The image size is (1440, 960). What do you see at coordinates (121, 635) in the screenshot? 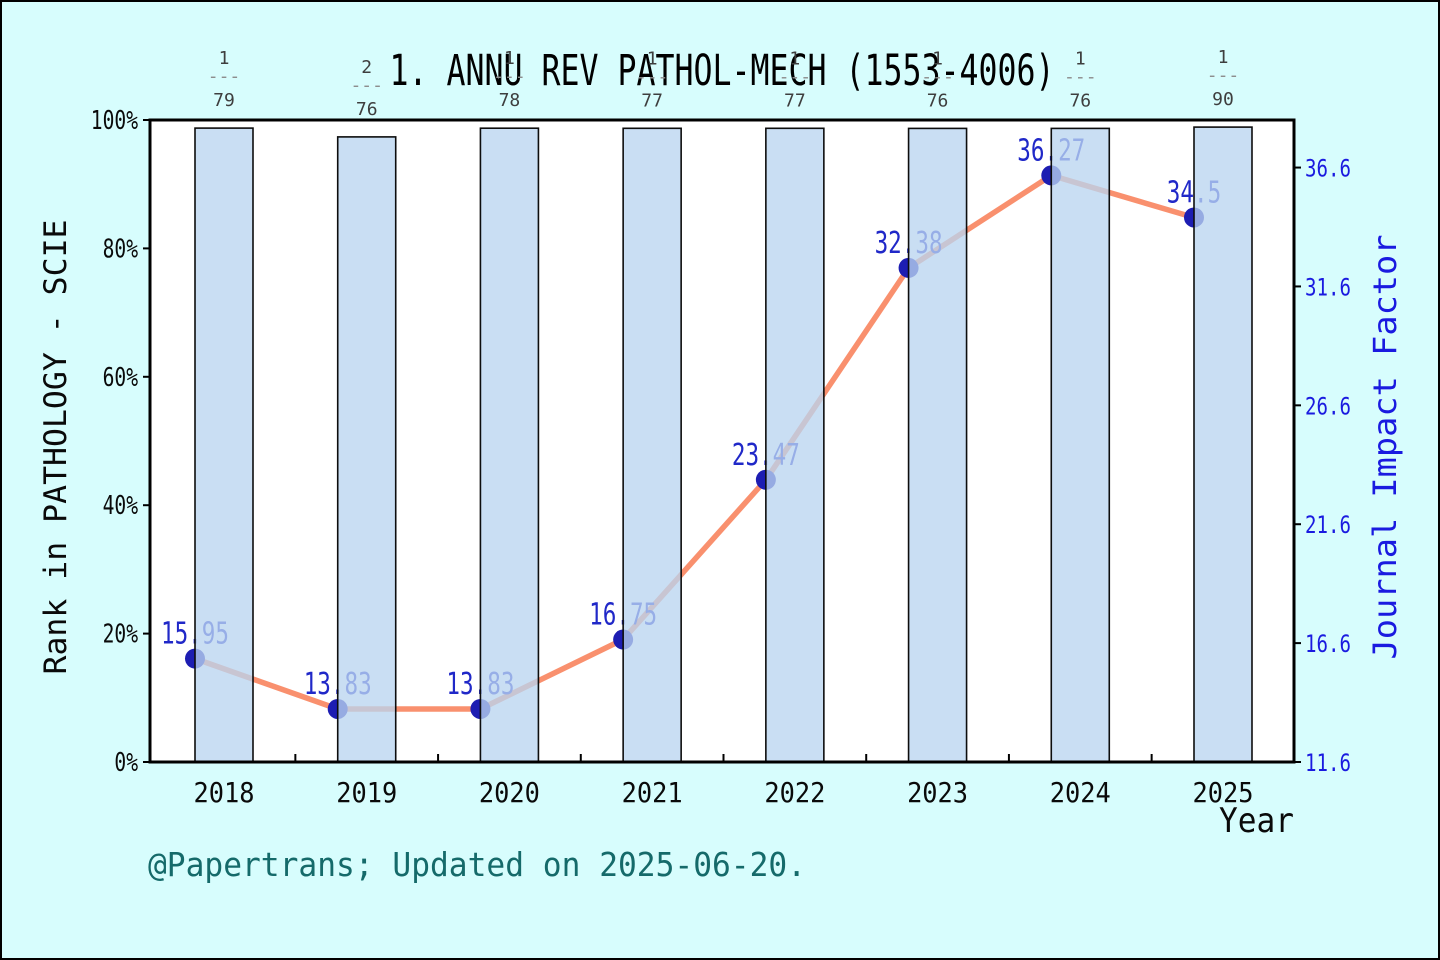
I see `left-axis-tick-label: 20%` at bounding box center [121, 635].